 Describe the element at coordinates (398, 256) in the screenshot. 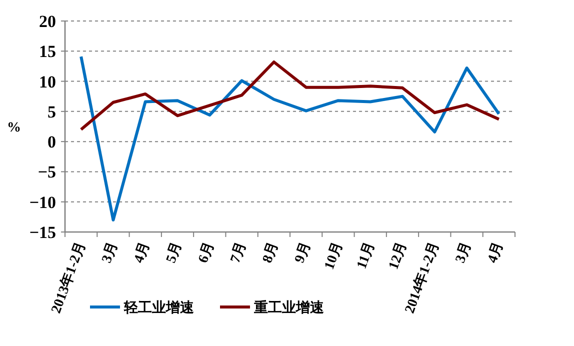

I see `x-tick-label: 12月` at that location.